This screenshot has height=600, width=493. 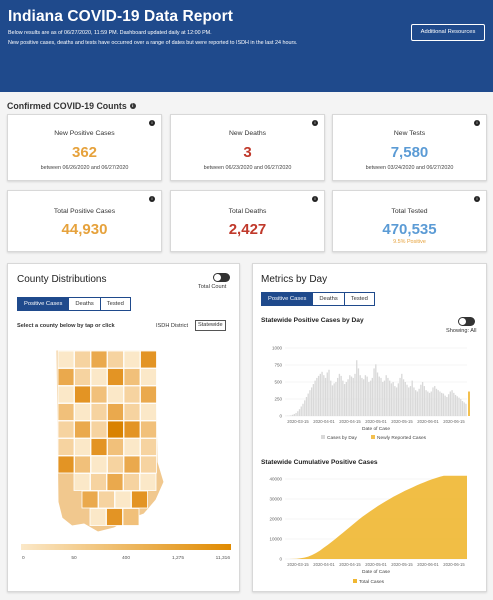 I want to click on county-instruction: Select a county below by tap or click, so click(x=66, y=326).